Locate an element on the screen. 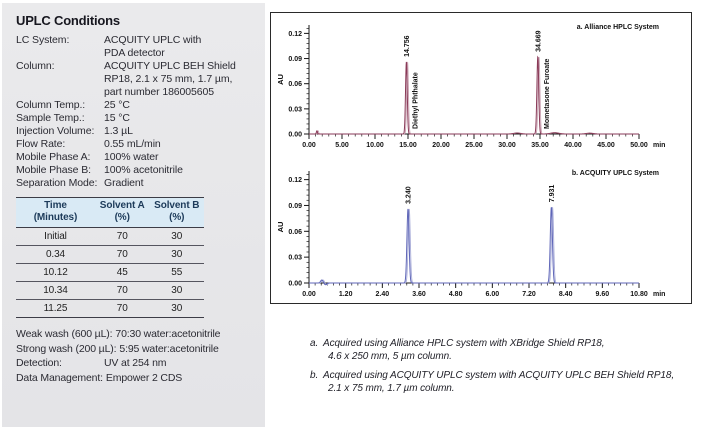  peak-rt-label: 34.669 is located at coordinates (538, 41).